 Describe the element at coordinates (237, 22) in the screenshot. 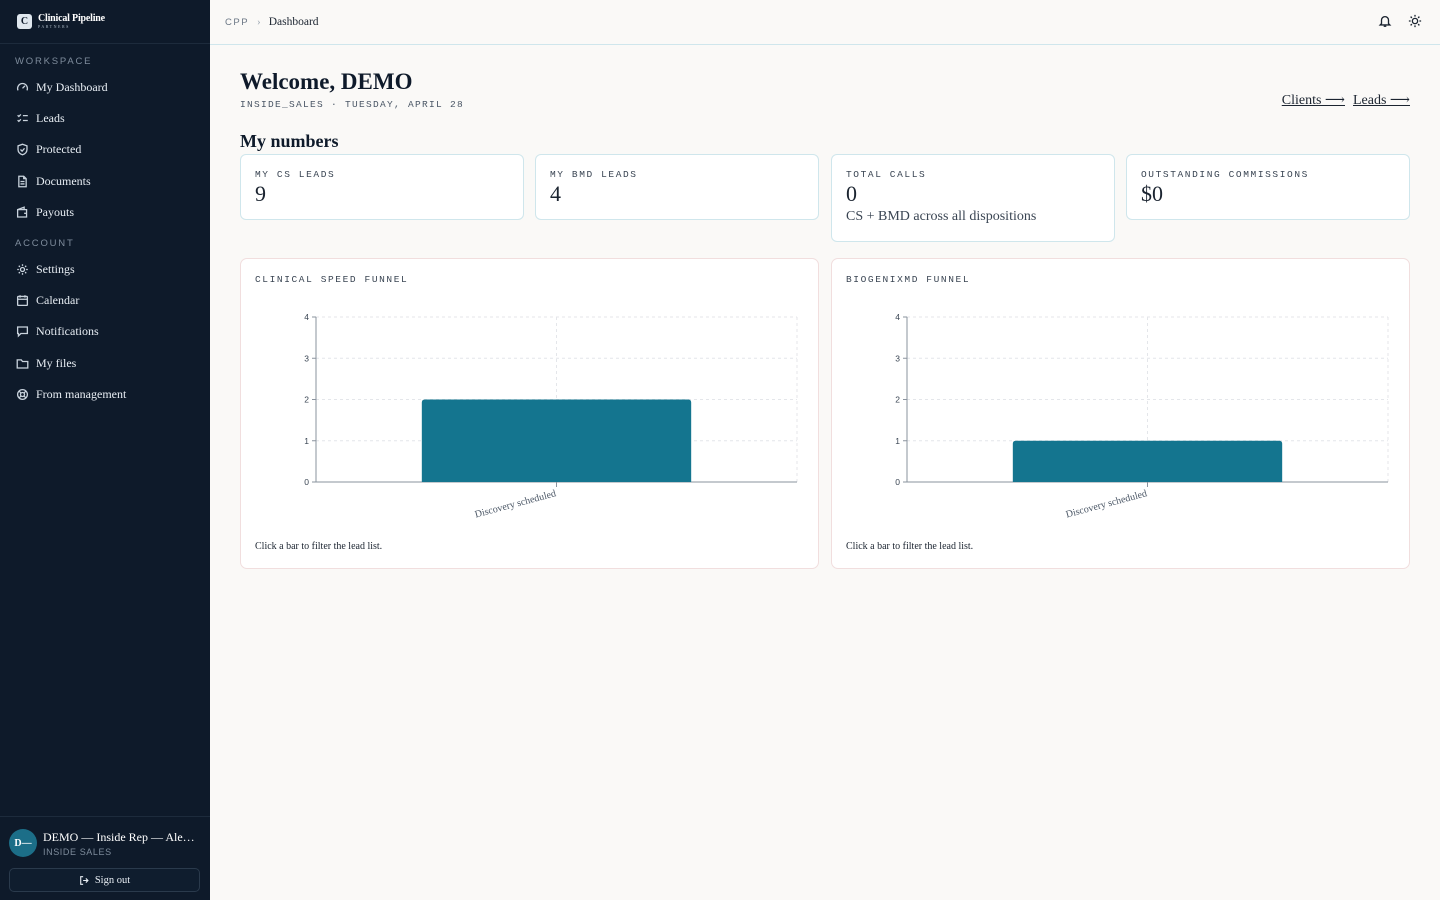

I see `breadcrumb-root: CPP` at that location.